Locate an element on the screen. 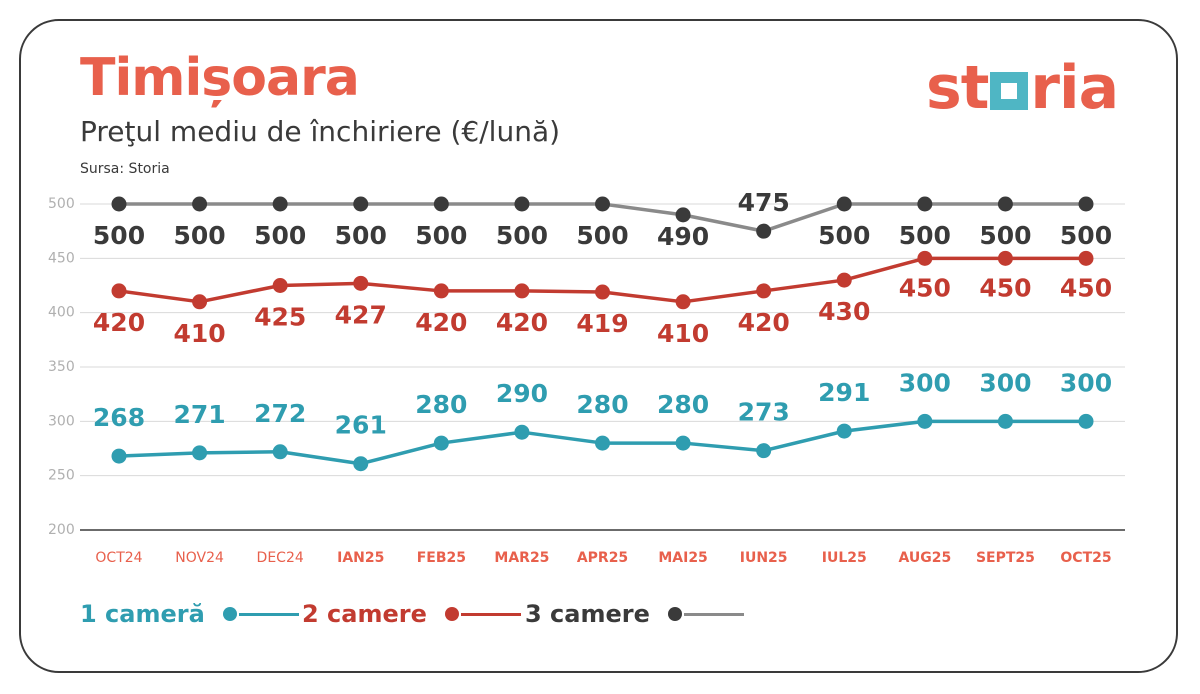 The height and width of the screenshot is (694, 1200). x-tick-label: IUL25 is located at coordinates (844, 558).